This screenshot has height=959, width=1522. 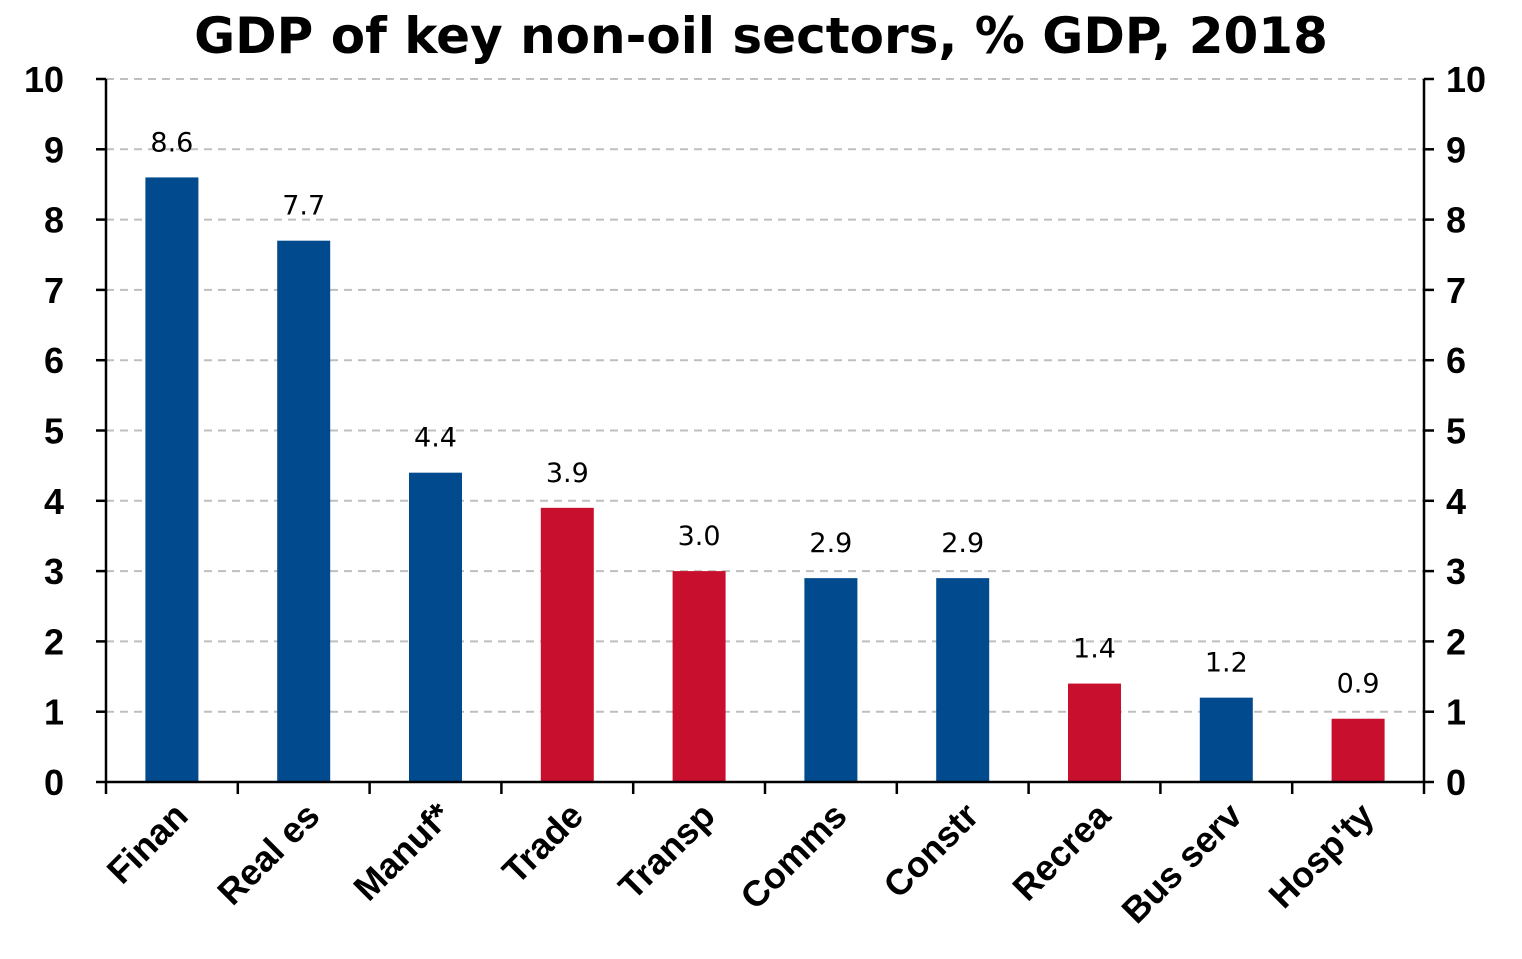 What do you see at coordinates (54, 782) in the screenshot?
I see `y-tick-label-left: 0` at bounding box center [54, 782].